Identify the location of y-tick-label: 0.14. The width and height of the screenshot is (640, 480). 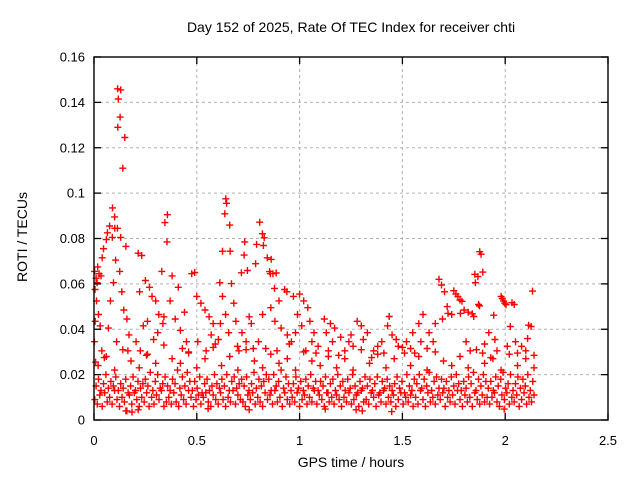
(72, 102).